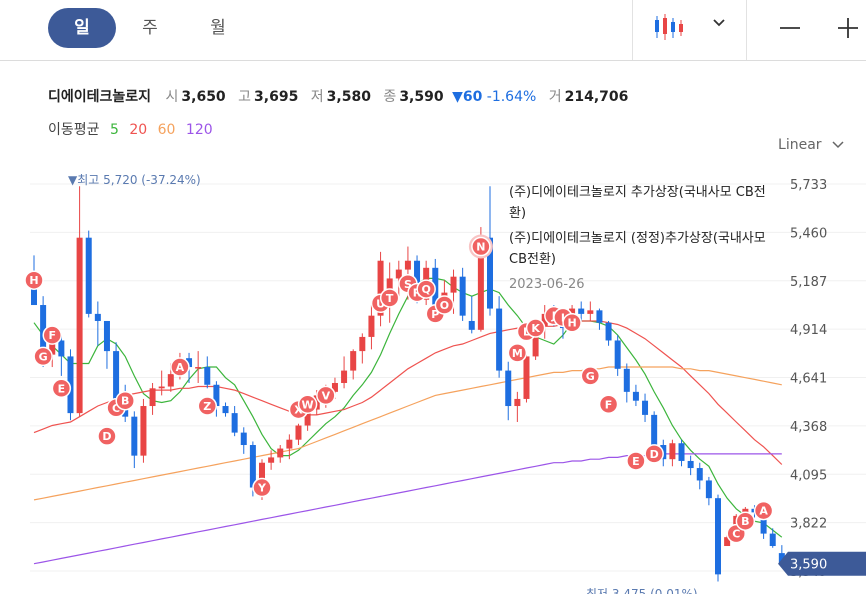 This screenshot has height=594, width=866. Describe the element at coordinates (642, 590) in the screenshot. I see `low-annotation: 최저 3,475 (0.01%)` at that location.